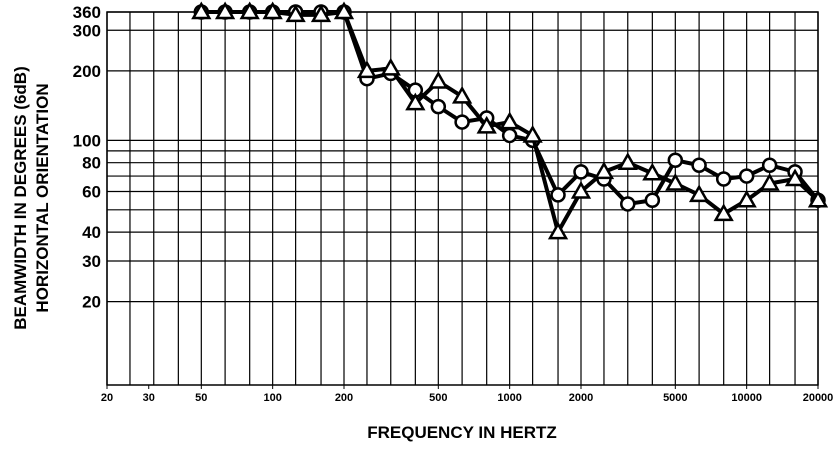  I want to click on y-tick-label: 20, so click(91, 302).